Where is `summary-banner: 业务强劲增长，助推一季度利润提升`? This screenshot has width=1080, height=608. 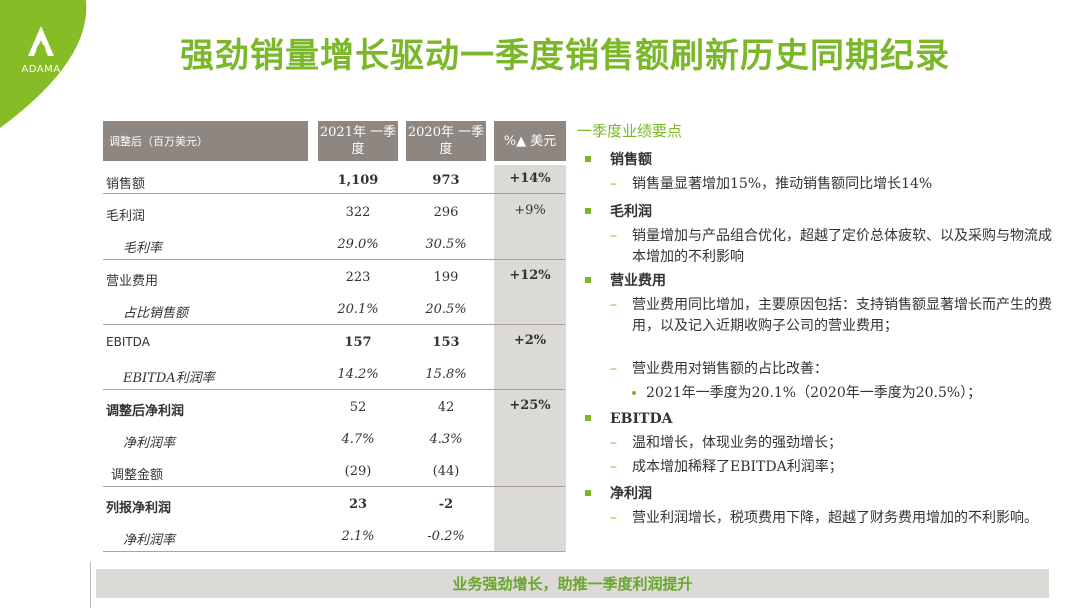 summary-banner: 业务强劲增长，助推一季度利润提升 is located at coordinates (572, 583).